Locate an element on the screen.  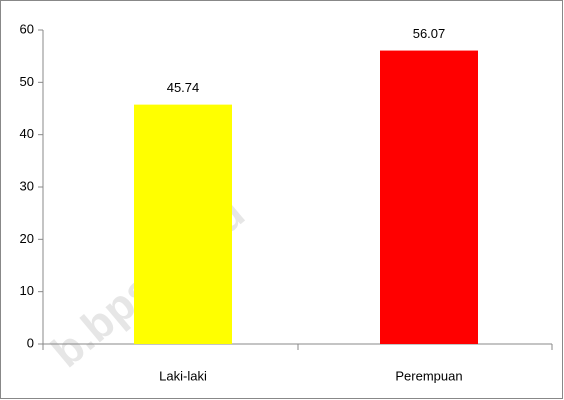
y-tick-label: 30 is located at coordinates (27, 185).